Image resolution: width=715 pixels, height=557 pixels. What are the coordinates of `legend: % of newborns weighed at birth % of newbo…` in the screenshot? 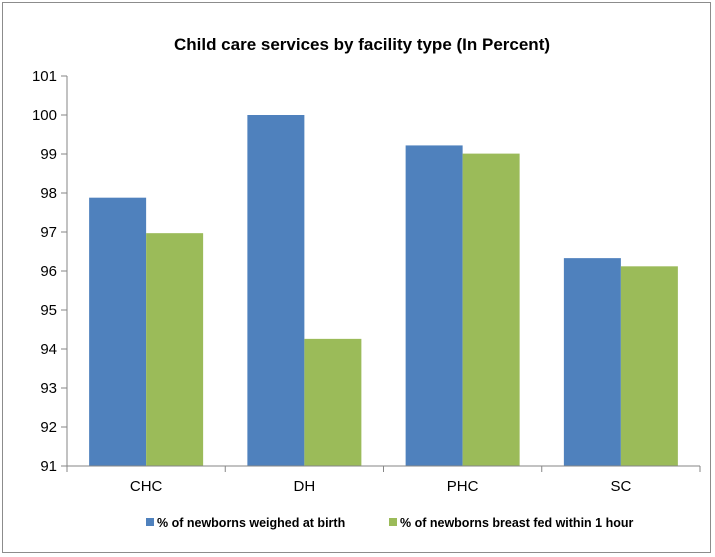 It's located at (389, 523).